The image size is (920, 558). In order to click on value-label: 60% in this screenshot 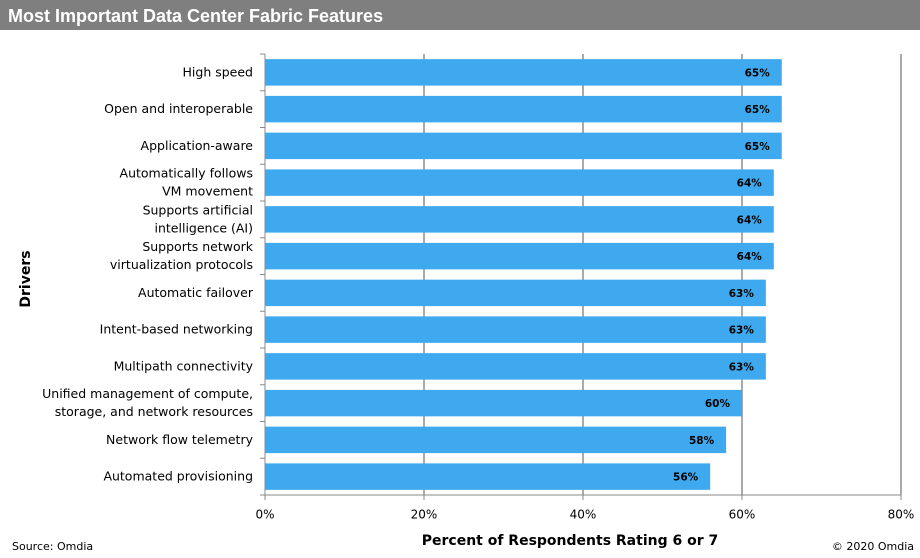, I will do `click(718, 404)`.